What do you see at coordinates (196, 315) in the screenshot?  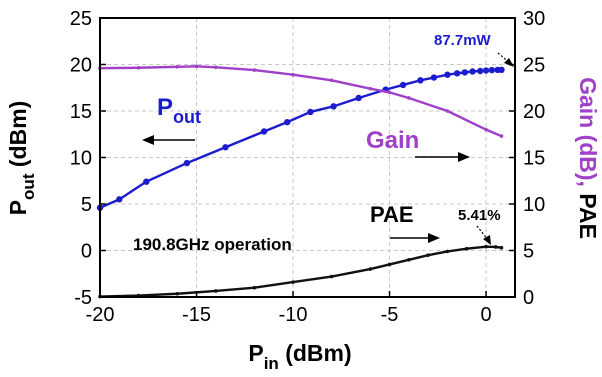 I see `x-tick-label: -15` at bounding box center [196, 315].